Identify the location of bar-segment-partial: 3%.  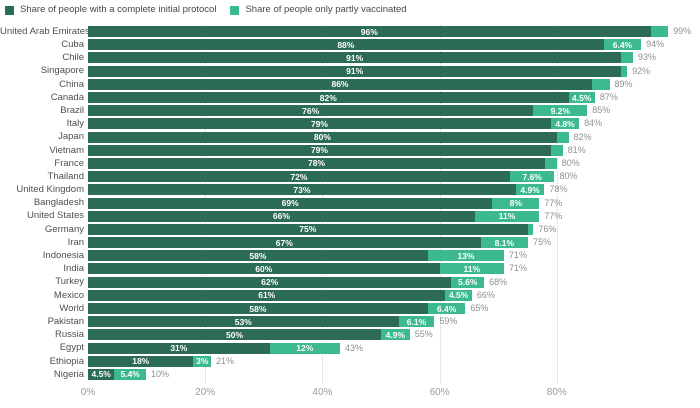
(202, 361).